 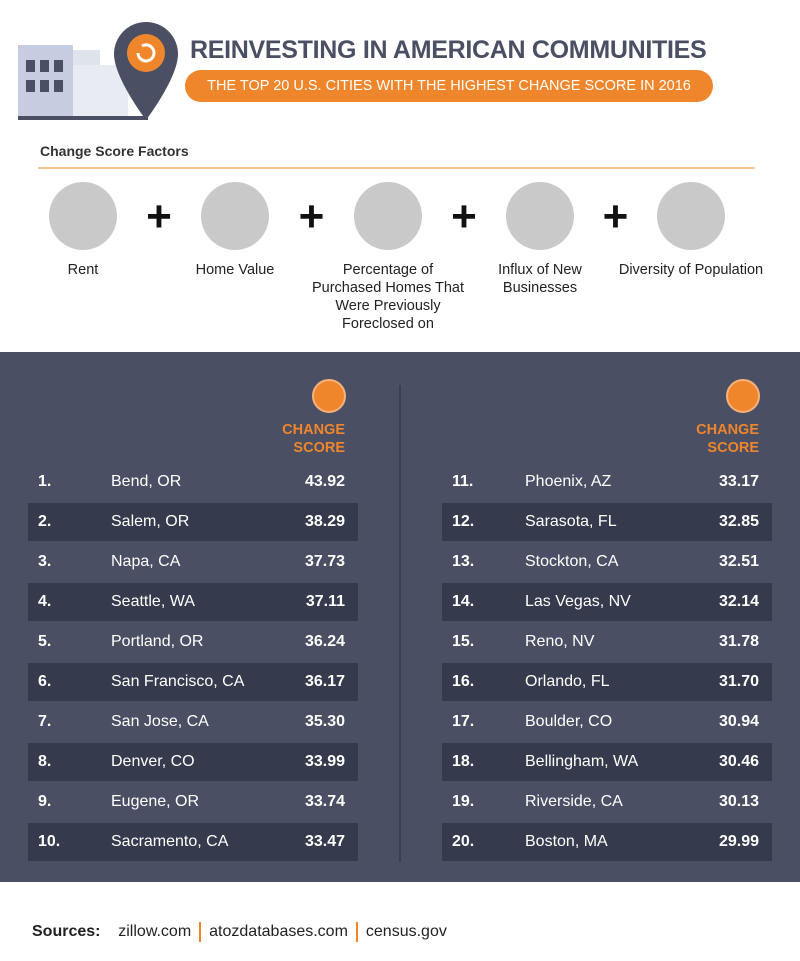 I want to click on table-row: 20. Boston, MA 29.99, so click(x=607, y=842).